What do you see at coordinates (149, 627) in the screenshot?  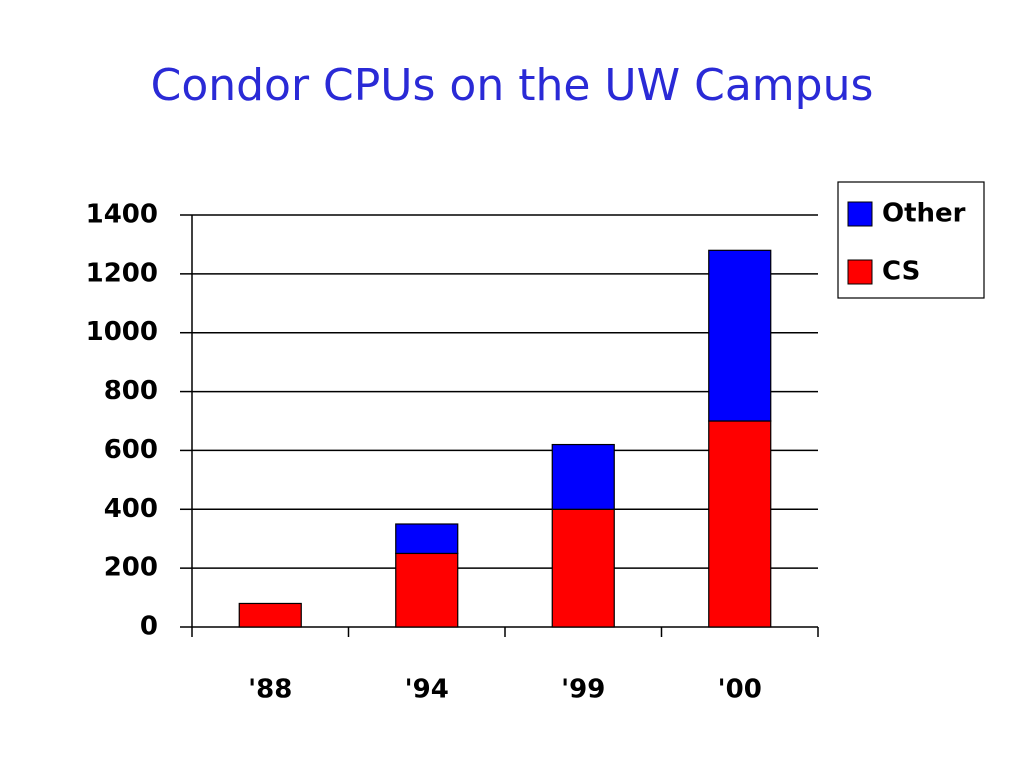 I see `y-tick-label: 0` at bounding box center [149, 627].